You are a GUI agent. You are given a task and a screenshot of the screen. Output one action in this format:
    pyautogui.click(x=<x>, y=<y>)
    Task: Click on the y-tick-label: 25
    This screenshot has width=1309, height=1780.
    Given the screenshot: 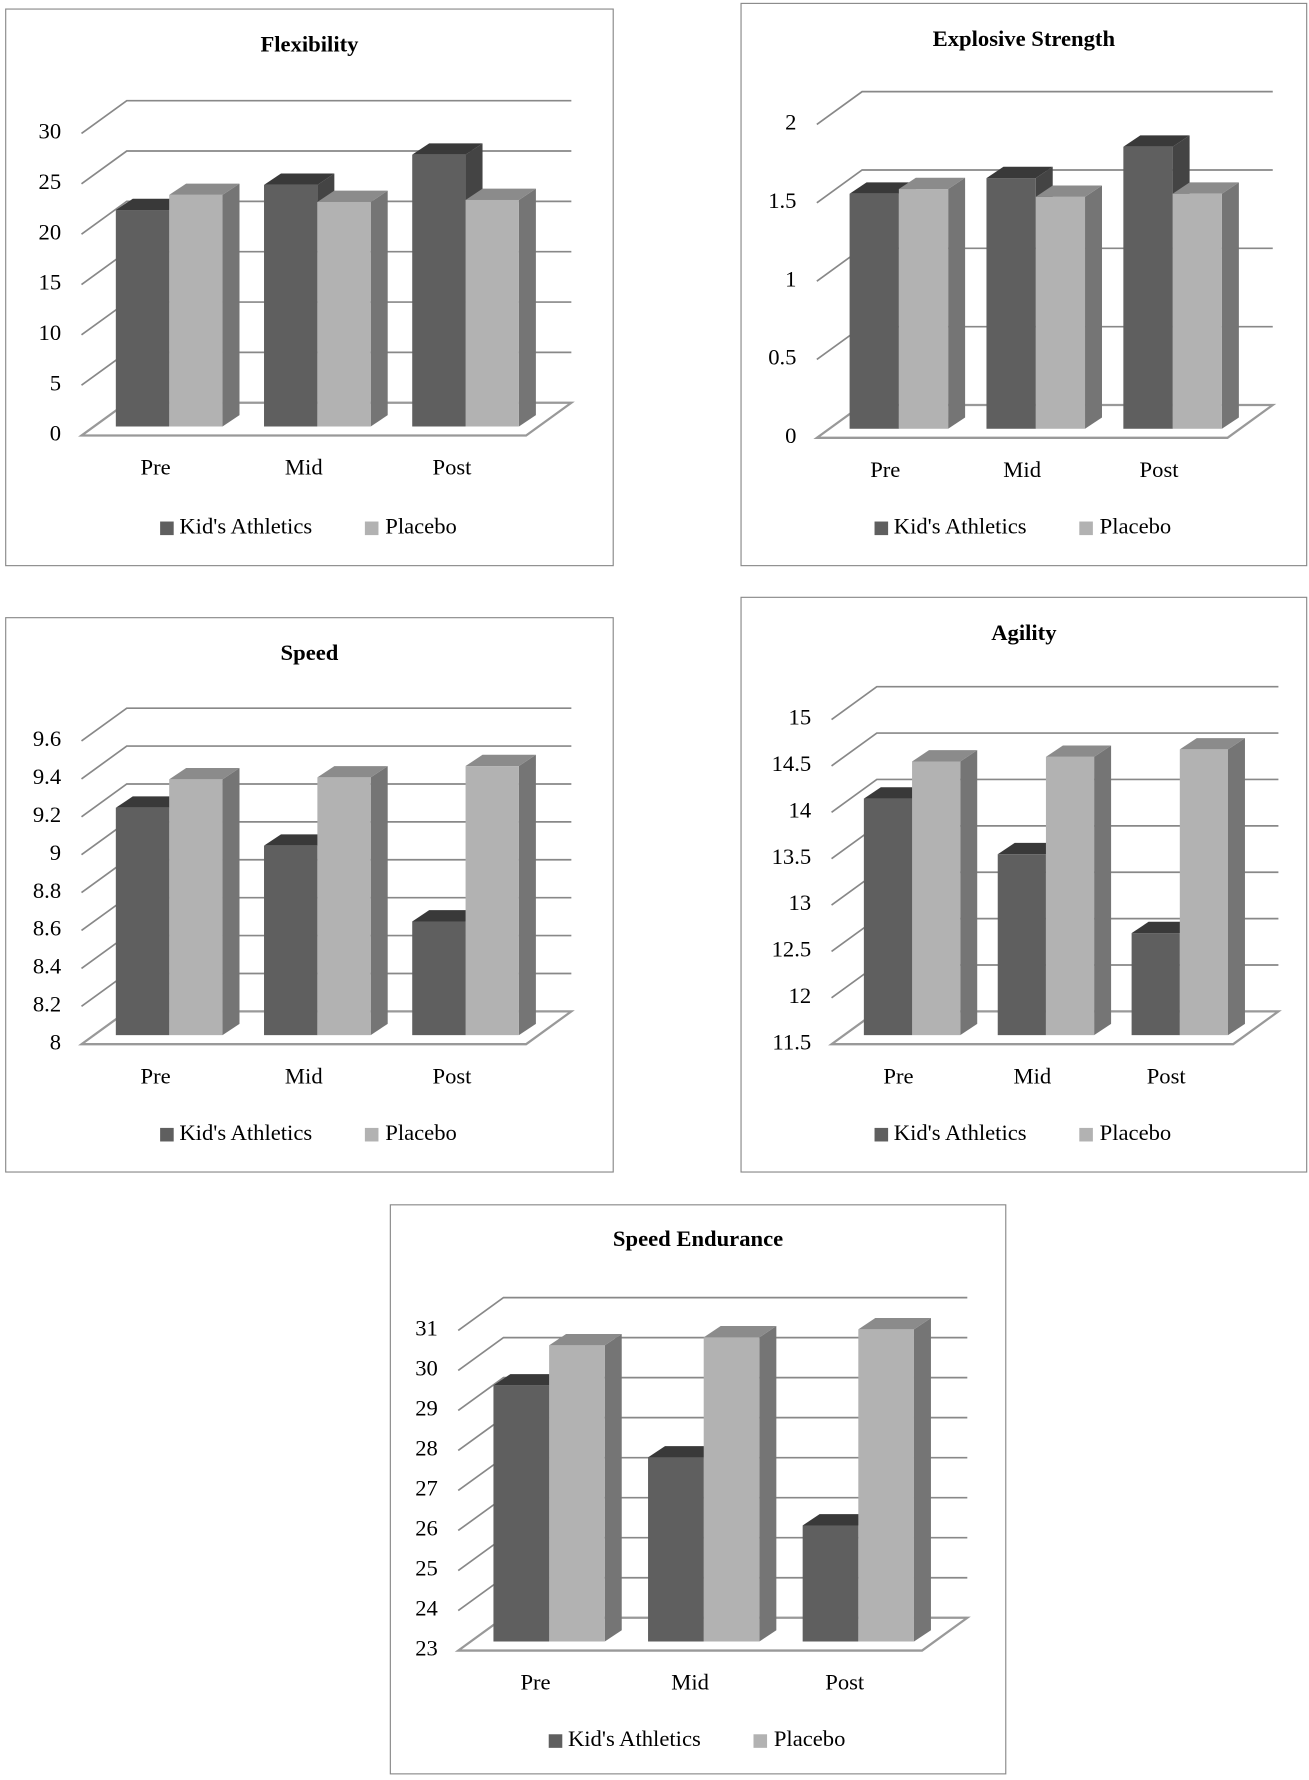 What is the action you would take?
    pyautogui.click(x=50, y=181)
    